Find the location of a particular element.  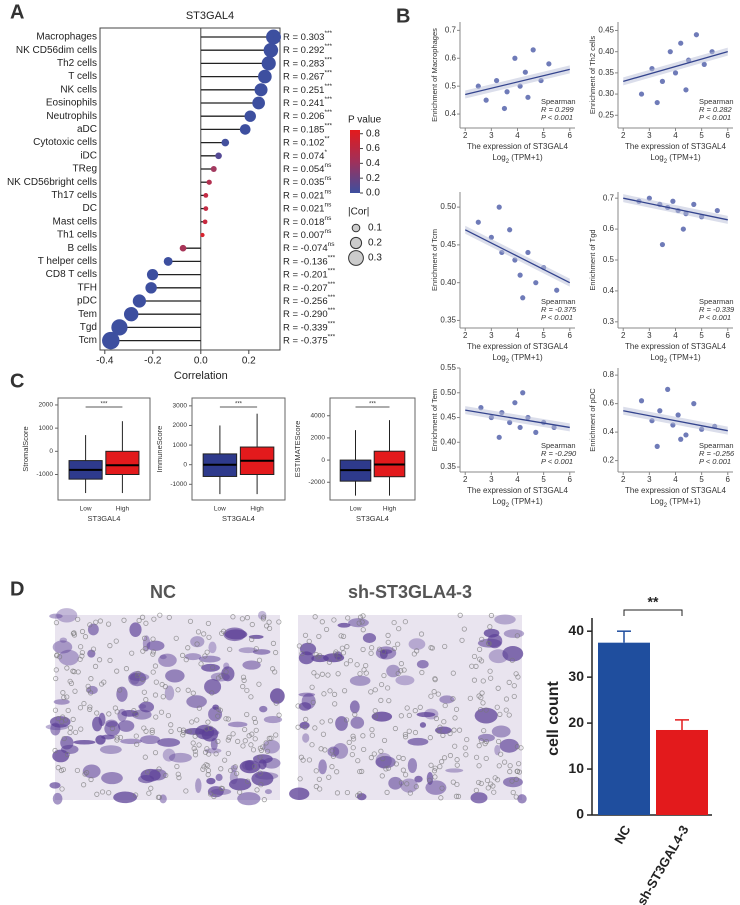

y-tick-label: 0.30 is located at coordinates (606, 93).